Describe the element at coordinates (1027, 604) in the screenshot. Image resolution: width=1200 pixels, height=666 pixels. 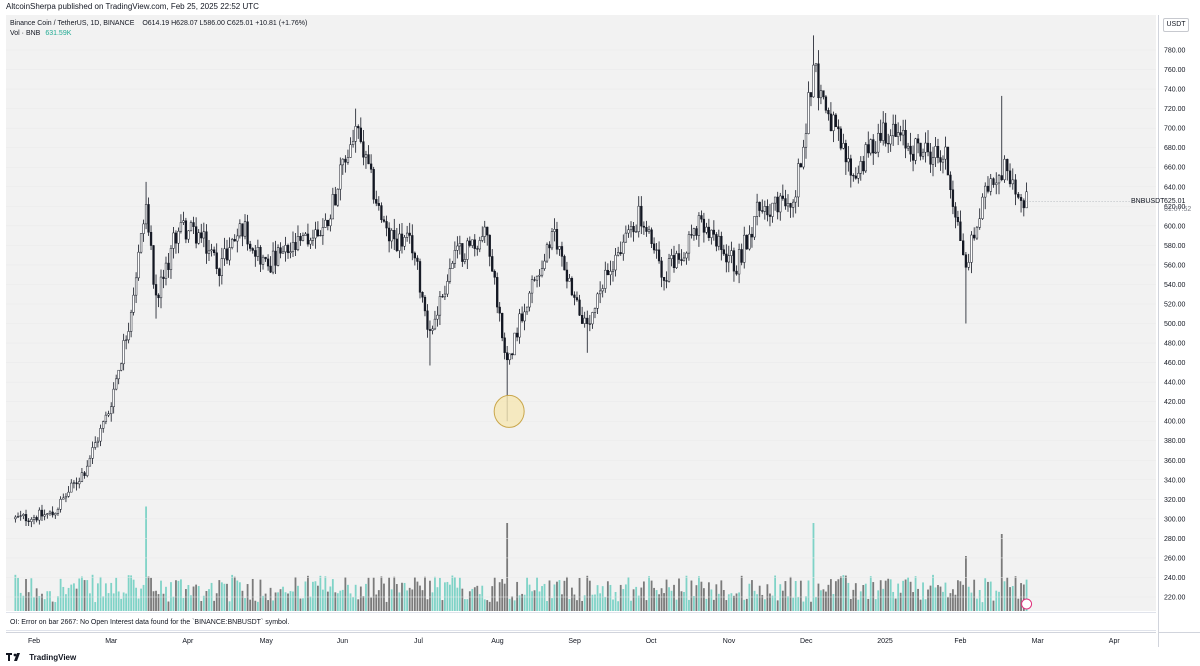
I see `event-lightning-icon` at that location.